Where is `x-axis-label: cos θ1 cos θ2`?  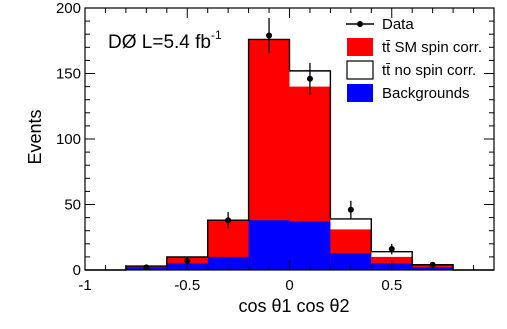
x-axis-label: cos θ1 cos θ2 is located at coordinates (293, 306).